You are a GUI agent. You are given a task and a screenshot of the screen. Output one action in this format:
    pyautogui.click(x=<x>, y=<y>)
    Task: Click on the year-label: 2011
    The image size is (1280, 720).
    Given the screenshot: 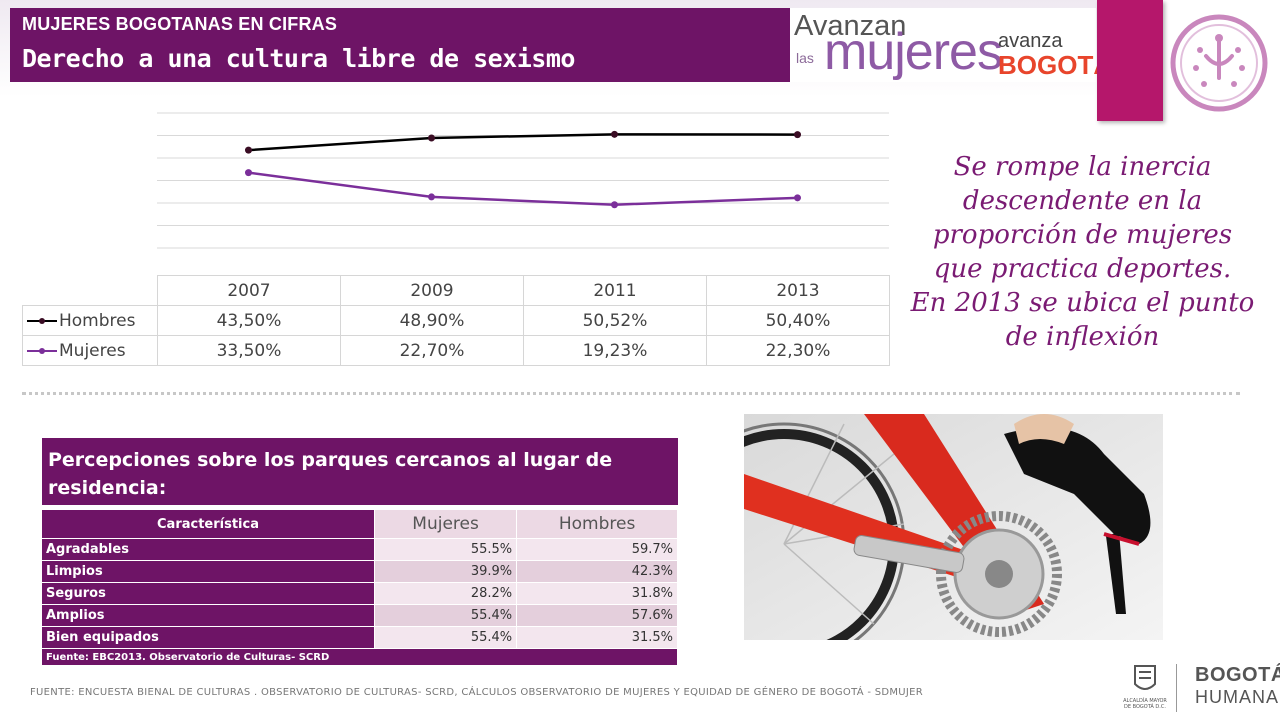 What is the action you would take?
    pyautogui.click(x=615, y=290)
    